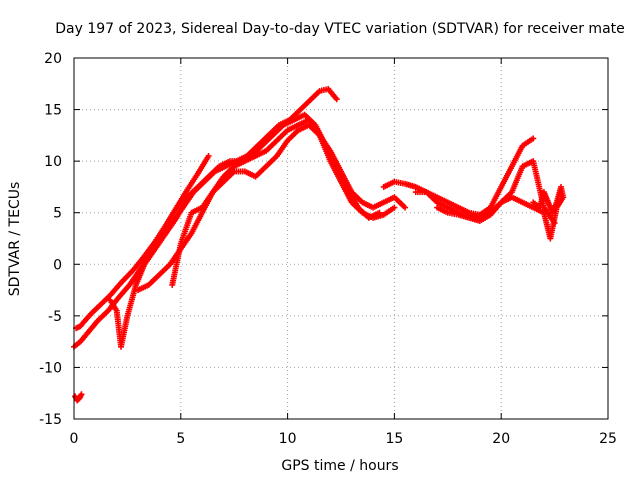  Describe the element at coordinates (394, 439) in the screenshot. I see `x-tick-label: 15` at that location.